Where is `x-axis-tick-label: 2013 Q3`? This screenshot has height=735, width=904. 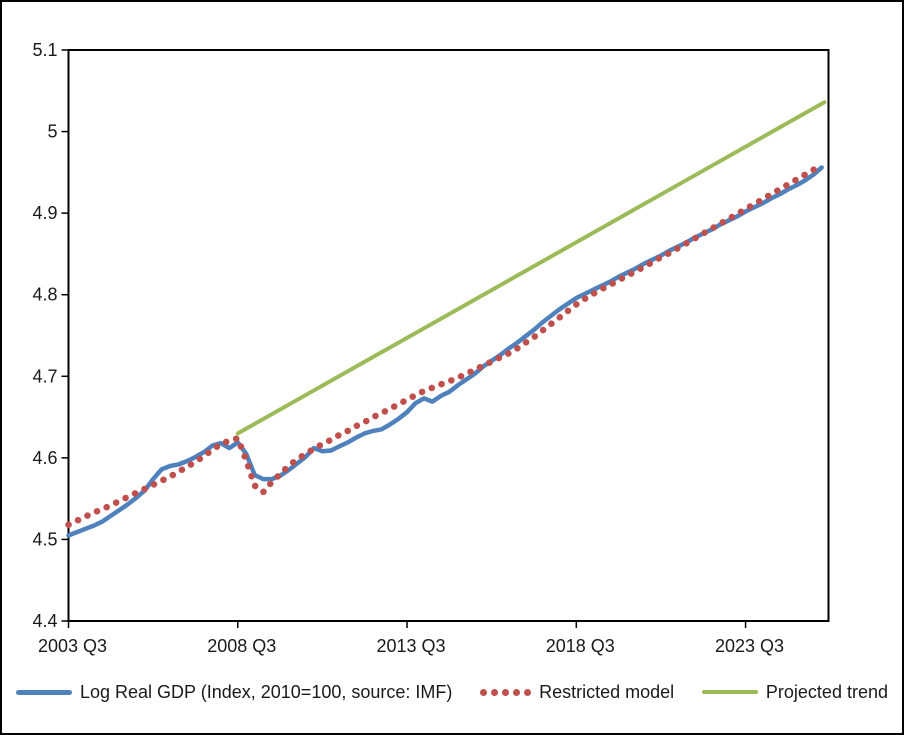 x-axis-tick-label: 2013 Q3 is located at coordinates (410, 646).